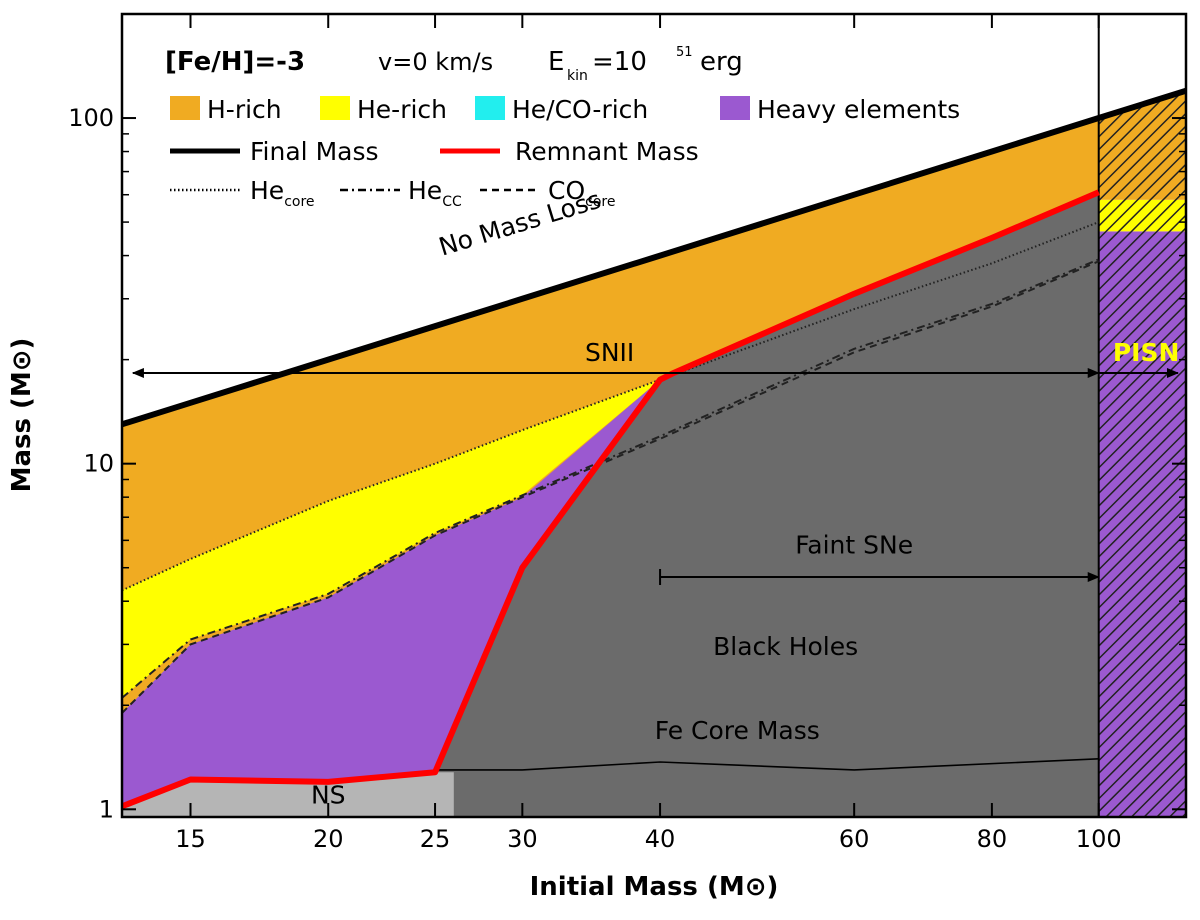 The width and height of the screenshot is (1200, 920). Describe the element at coordinates (106, 809) in the screenshot. I see `y-tick-label: 1` at that location.